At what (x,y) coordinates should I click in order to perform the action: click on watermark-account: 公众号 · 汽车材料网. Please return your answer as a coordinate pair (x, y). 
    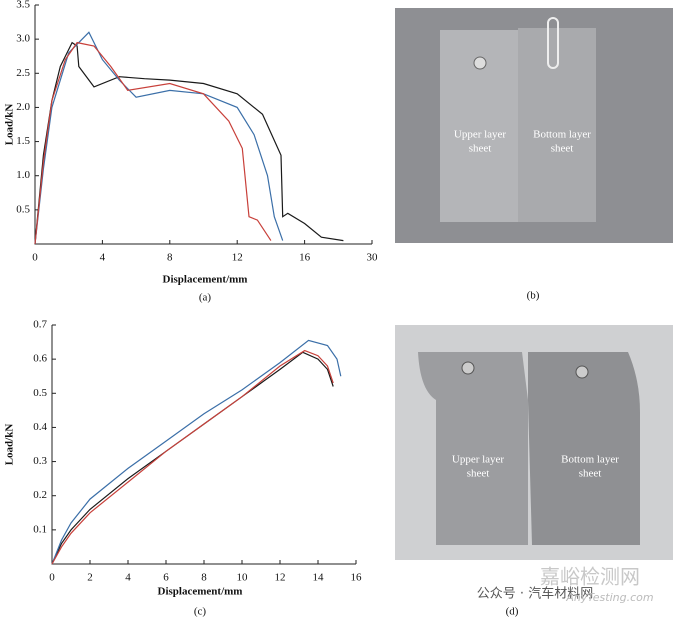
    Looking at the image, I should click on (535, 594).